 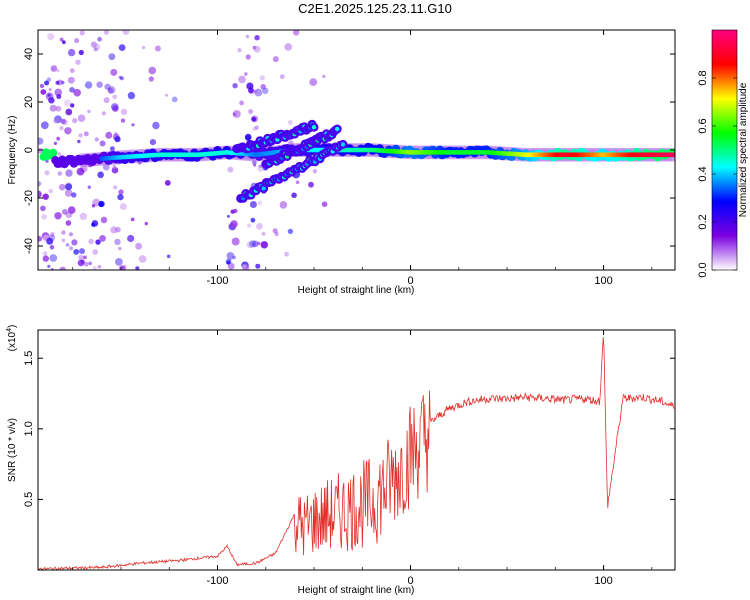 I want to click on colorbar-frame, so click(x=724, y=150).